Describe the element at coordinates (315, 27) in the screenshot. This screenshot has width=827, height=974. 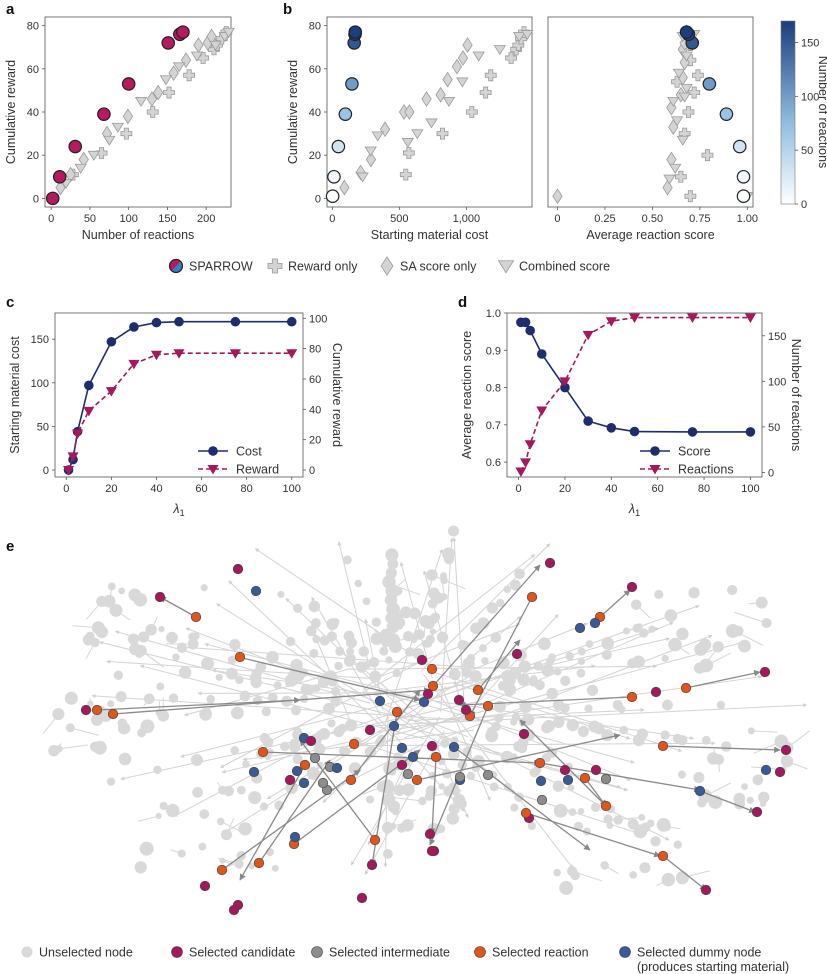
I see `y-tick-label: 80` at that location.